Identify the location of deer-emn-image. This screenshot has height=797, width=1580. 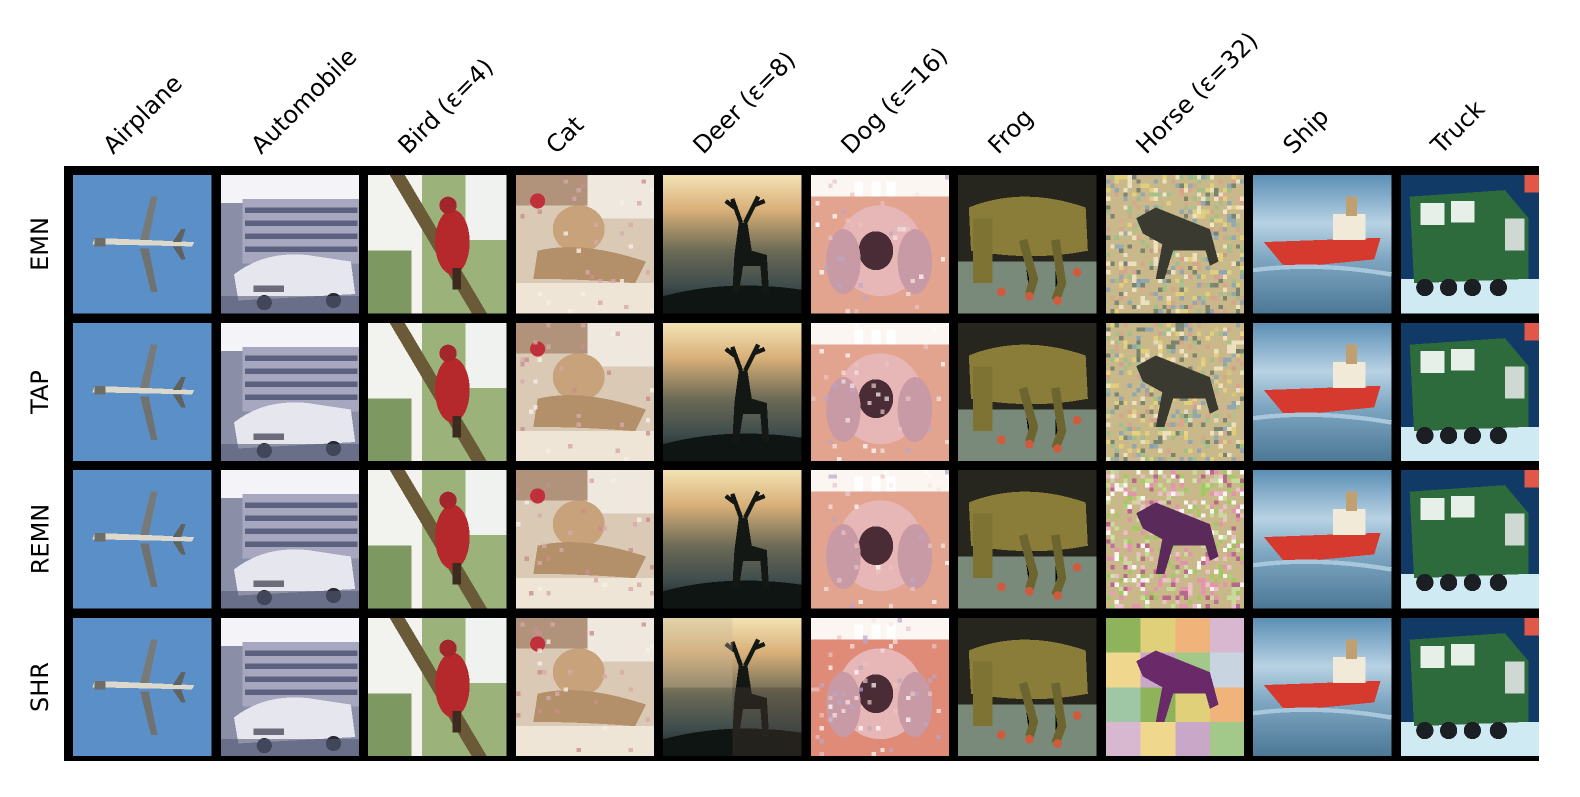
(732, 244).